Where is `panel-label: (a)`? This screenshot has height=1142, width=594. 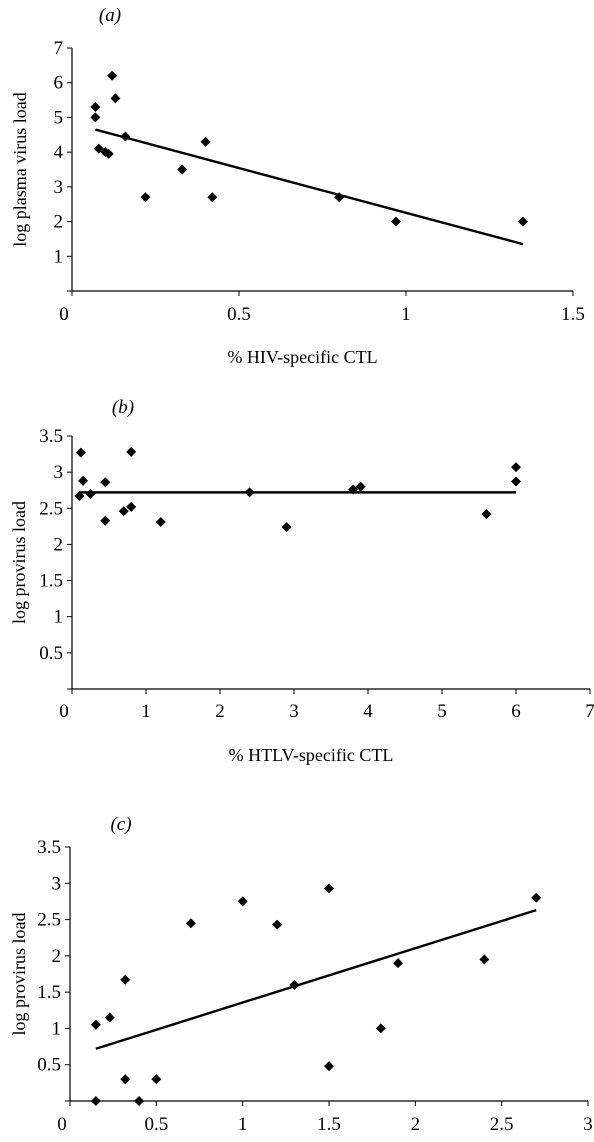
panel-label: (a) is located at coordinates (110, 15).